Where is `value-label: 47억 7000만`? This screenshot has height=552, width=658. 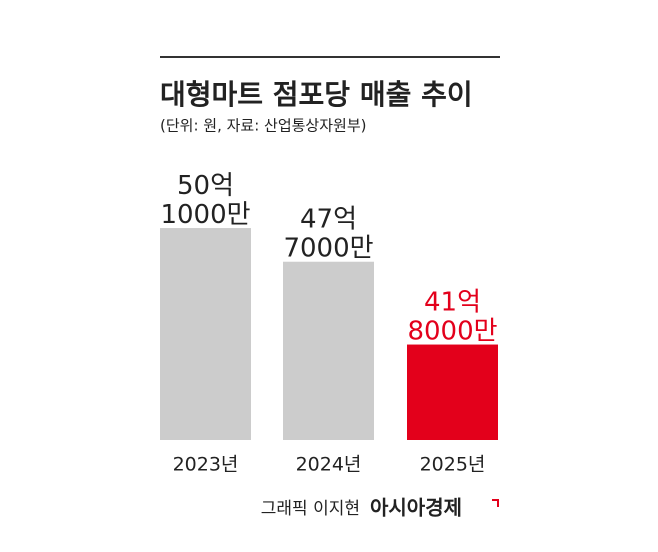
value-label: 47억 7000만 is located at coordinates (328, 233).